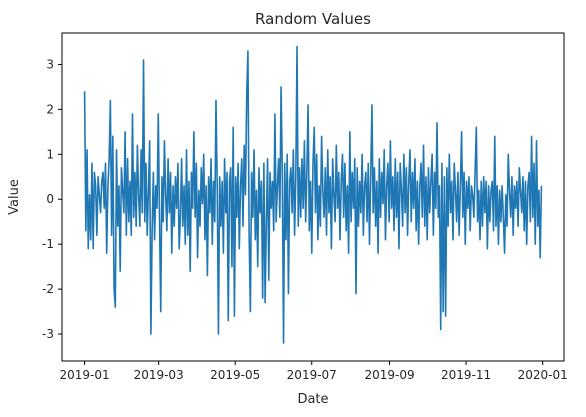 The height and width of the screenshot is (417, 586). Describe the element at coordinates (466, 375) in the screenshot. I see `x-tick-label: 2019-11` at that location.